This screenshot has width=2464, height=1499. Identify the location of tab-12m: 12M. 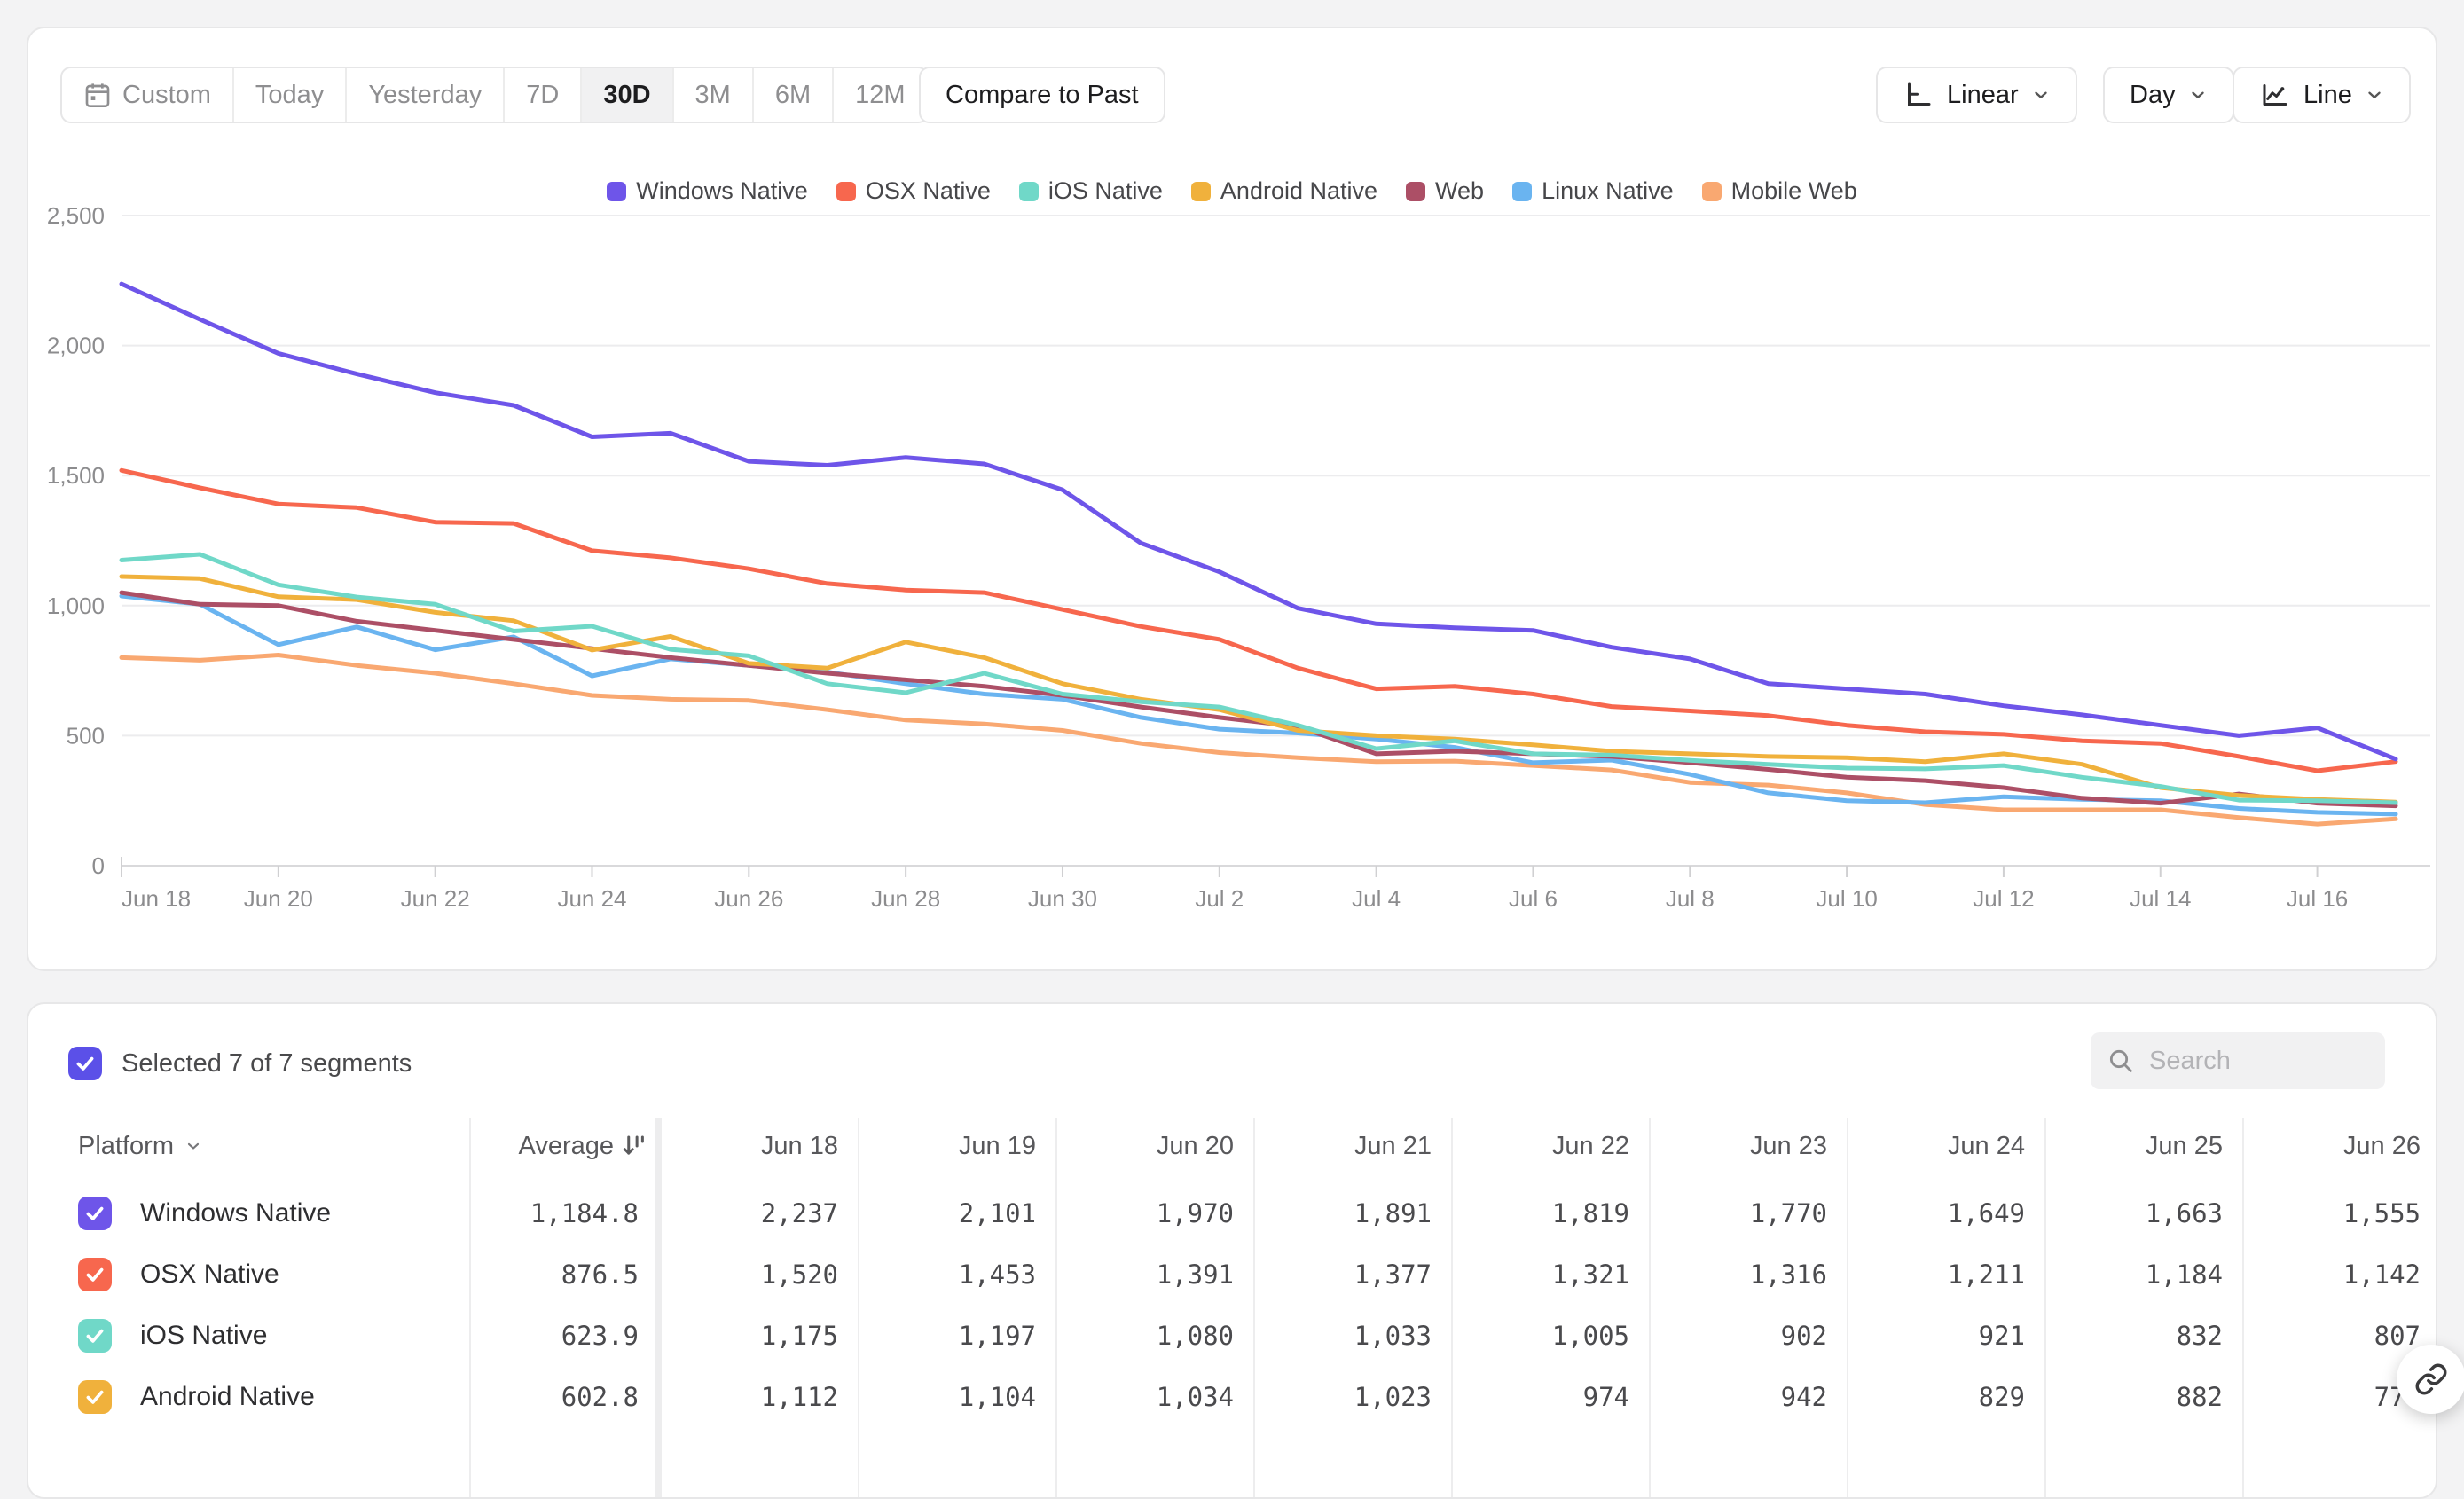
(879, 95).